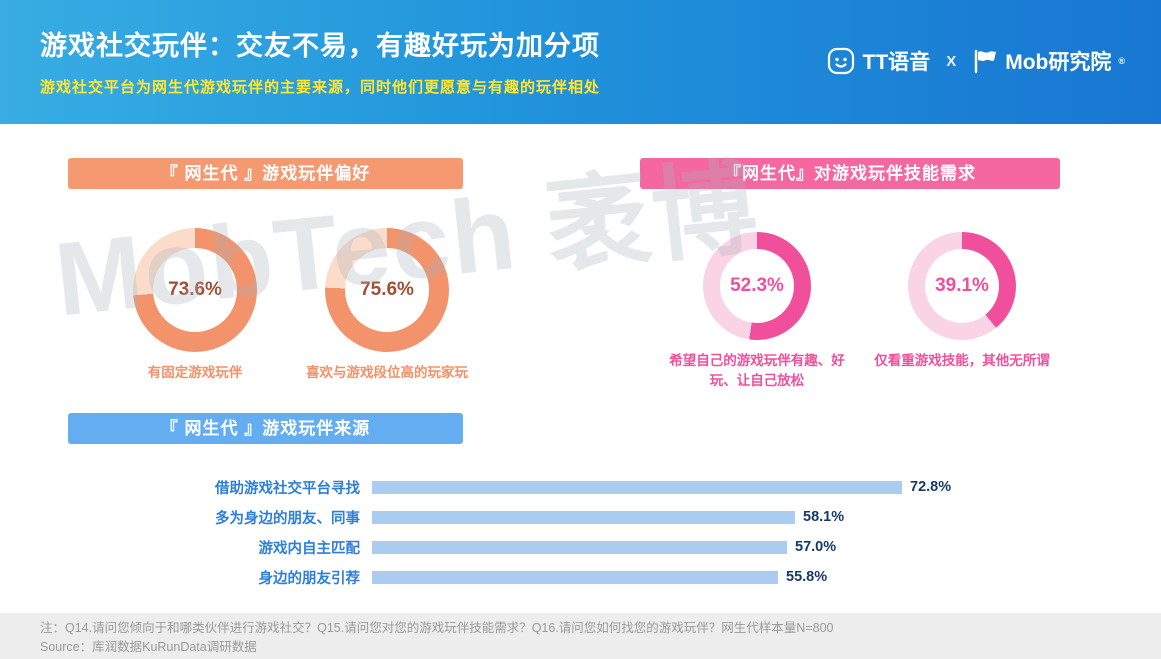  Describe the element at coordinates (986, 61) in the screenshot. I see `mob-flag-icon` at that location.